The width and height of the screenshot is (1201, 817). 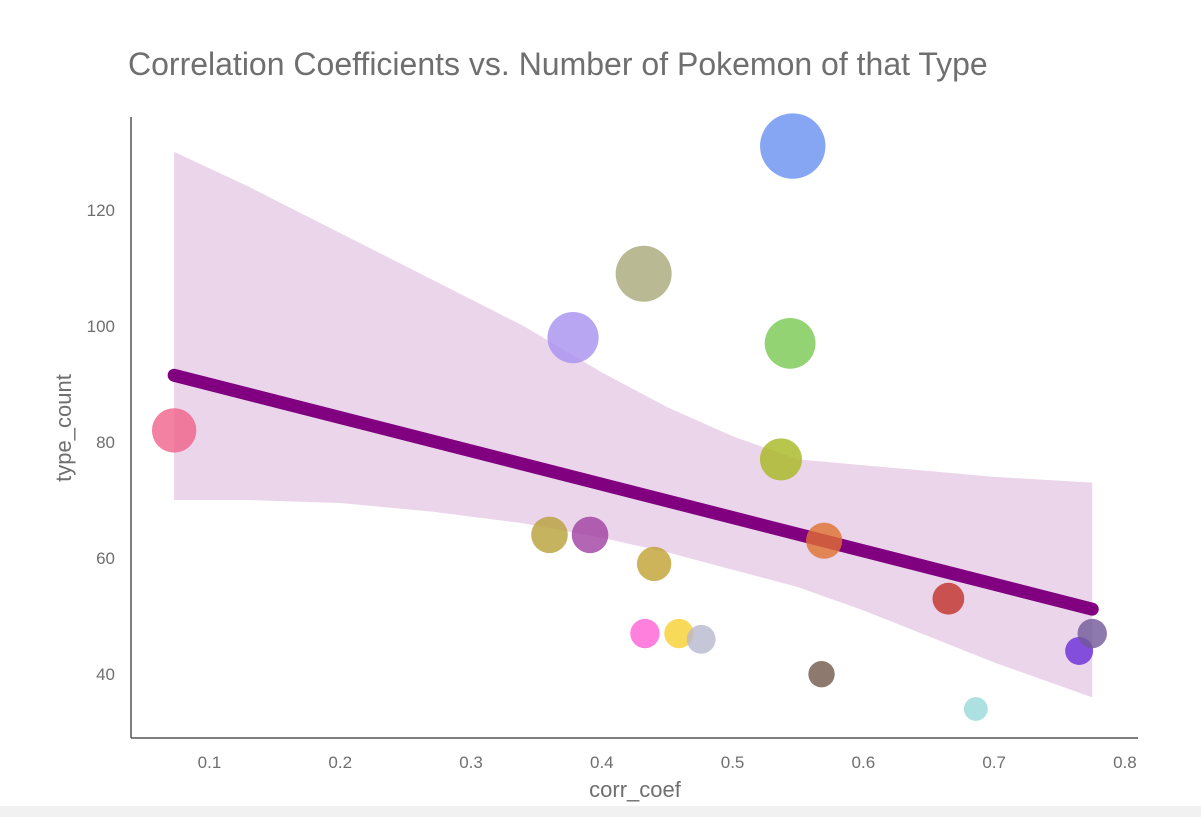 What do you see at coordinates (105, 674) in the screenshot?
I see `y-tick-label: 40` at bounding box center [105, 674].